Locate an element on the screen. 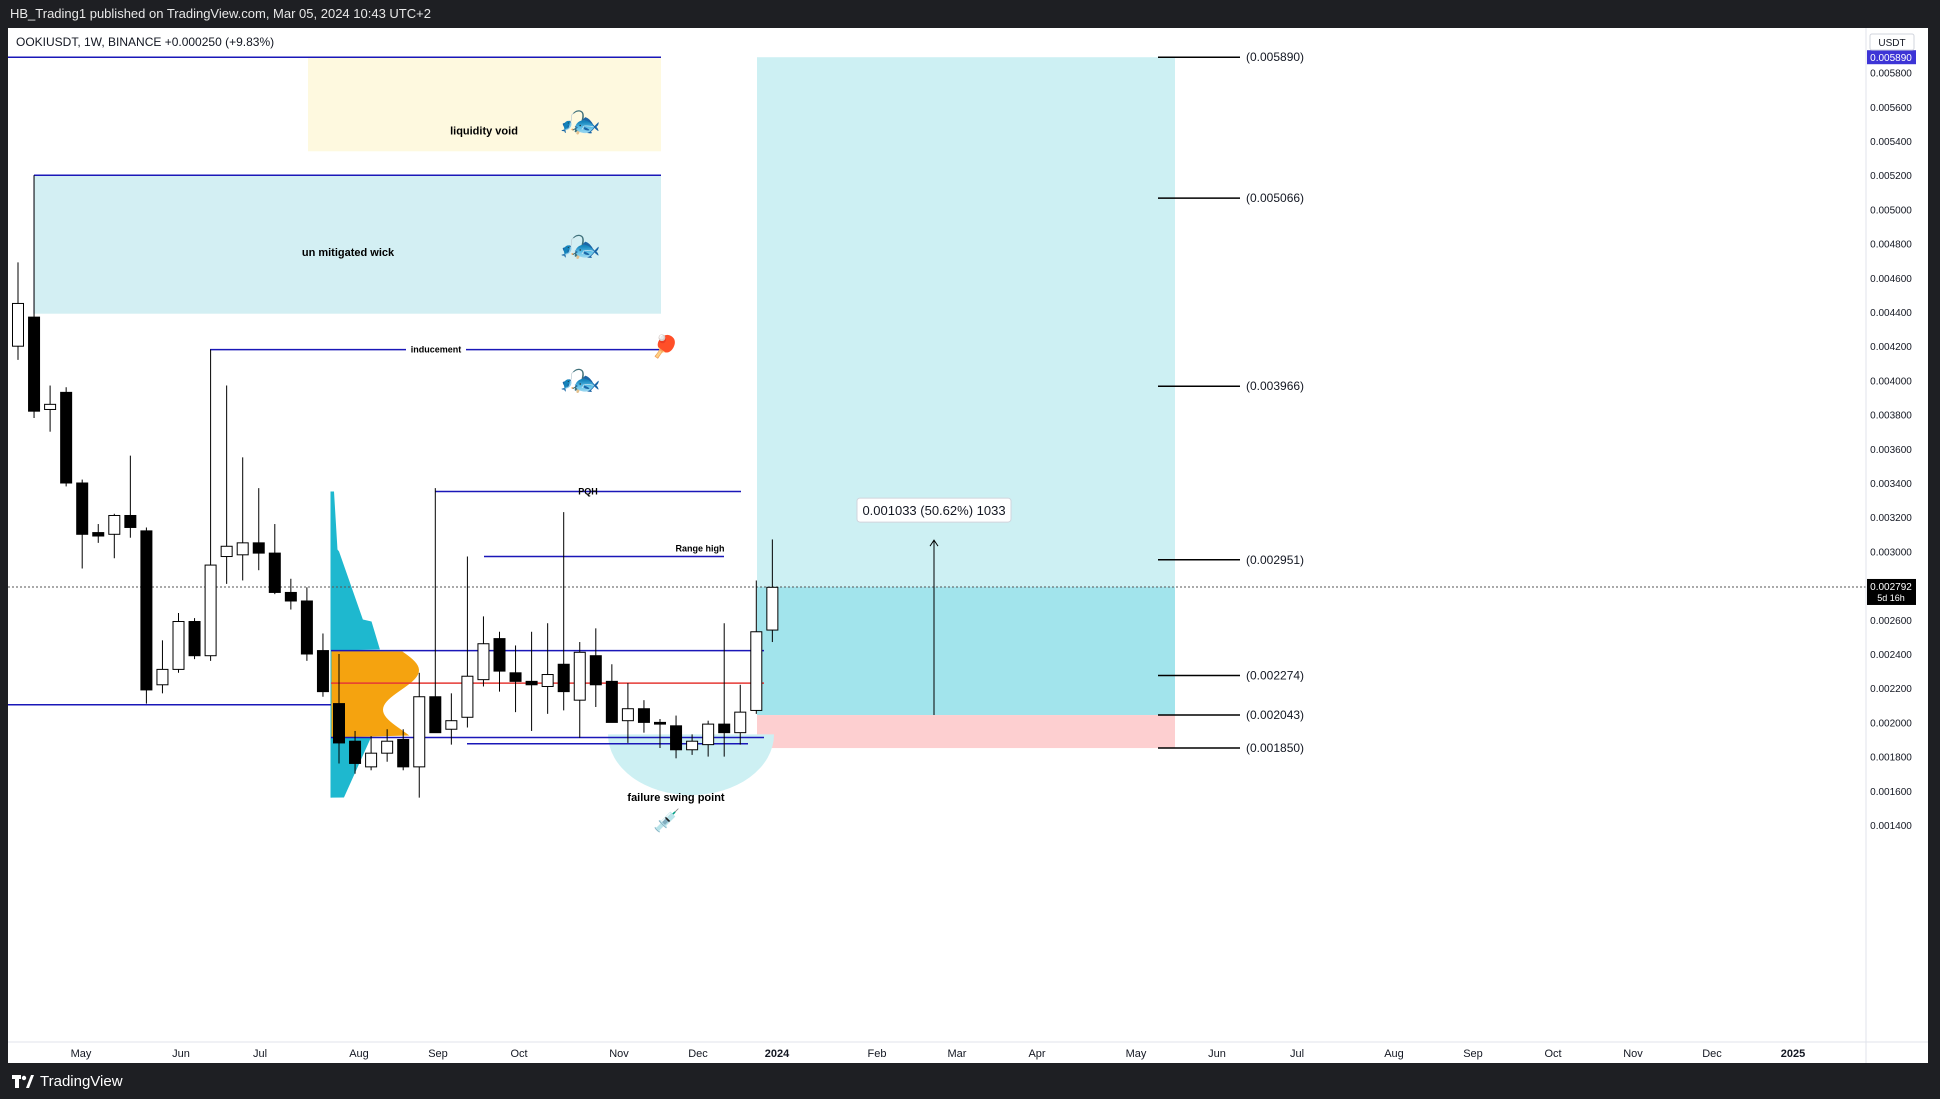 Image resolution: width=1940 pixels, height=1099 pixels. top-price-badge-label: 0.005890 is located at coordinates (1891, 58).